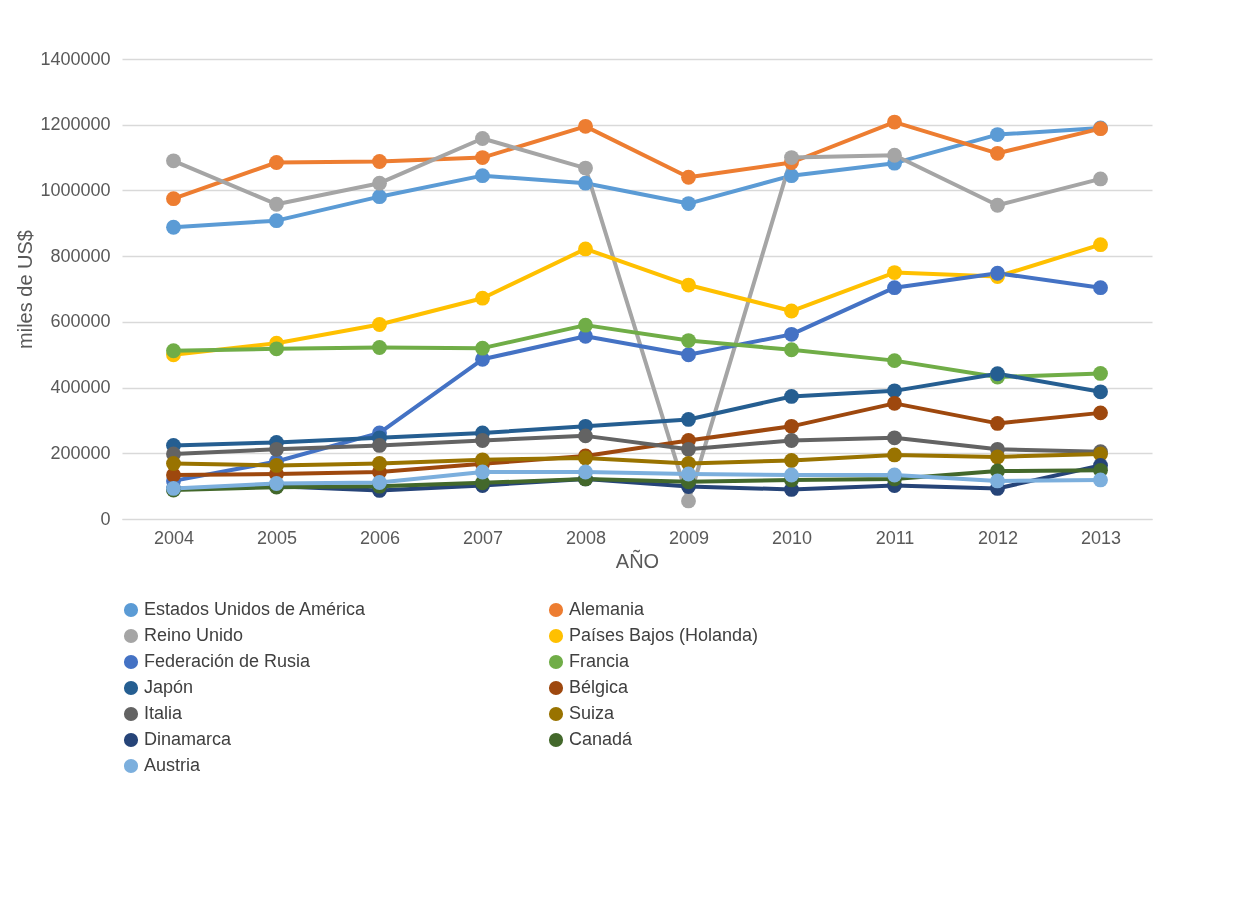 This screenshot has width=1239, height=906. What do you see at coordinates (174, 537) in the screenshot?
I see `x-tick-label: 2004` at bounding box center [174, 537].